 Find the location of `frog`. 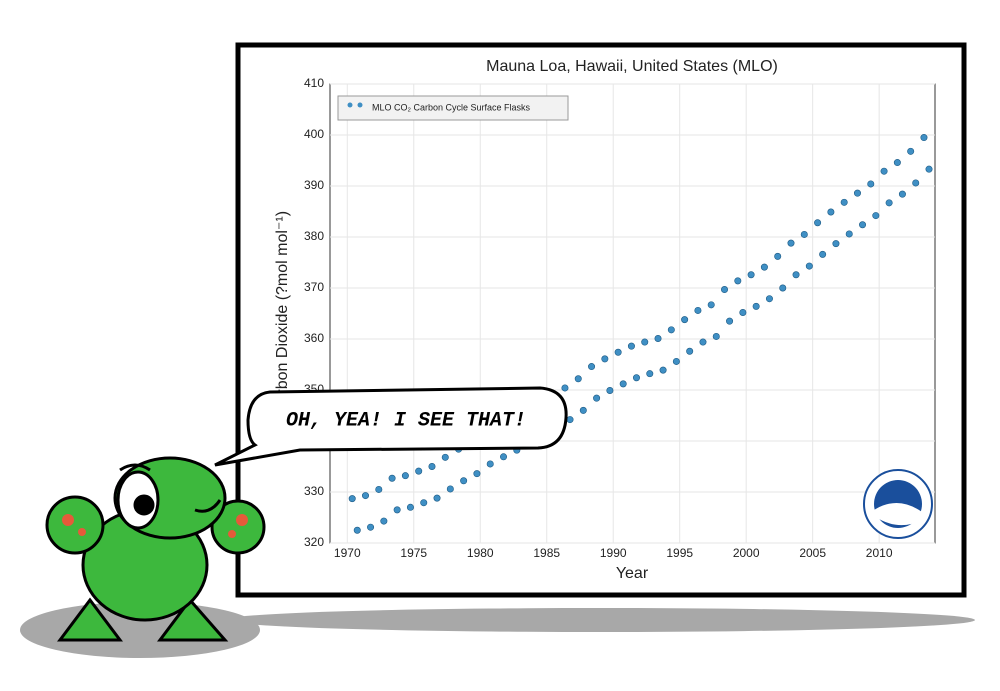

frog is located at coordinates (155, 549).